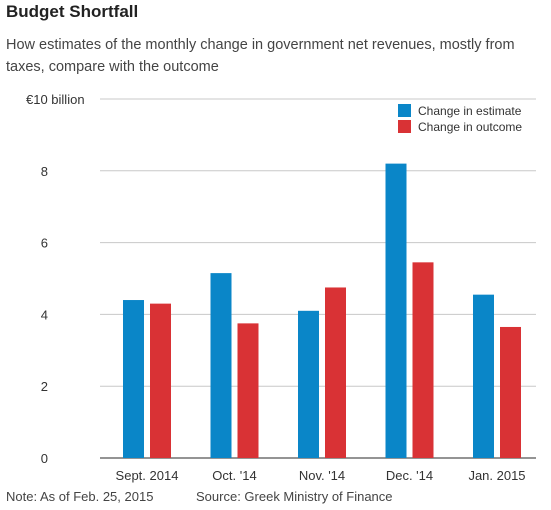  What do you see at coordinates (55, 99) in the screenshot?
I see `y-tick-label: €10 billion` at bounding box center [55, 99].